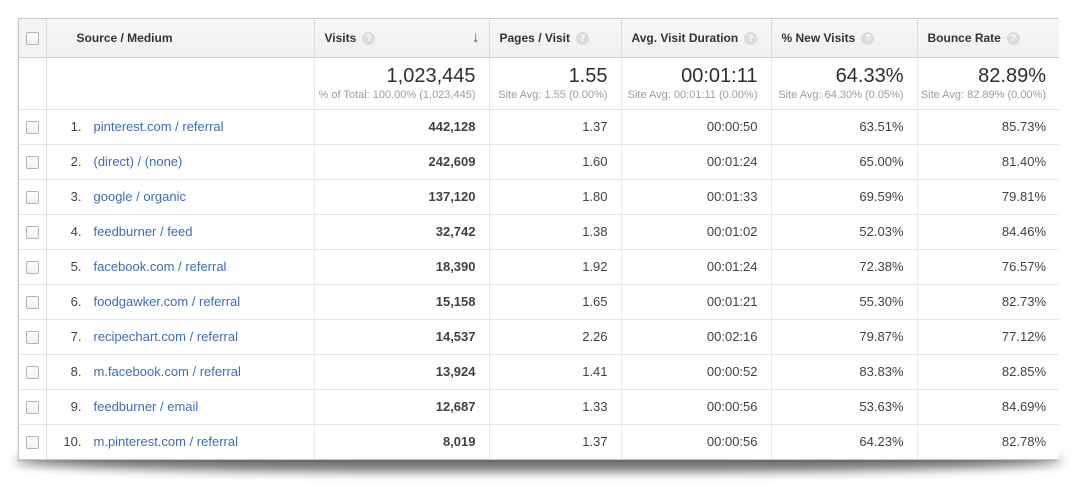 The width and height of the screenshot is (1075, 499). What do you see at coordinates (695, 231) in the screenshot?
I see `avg-visit-duration-cell: 00:01:02` at bounding box center [695, 231].